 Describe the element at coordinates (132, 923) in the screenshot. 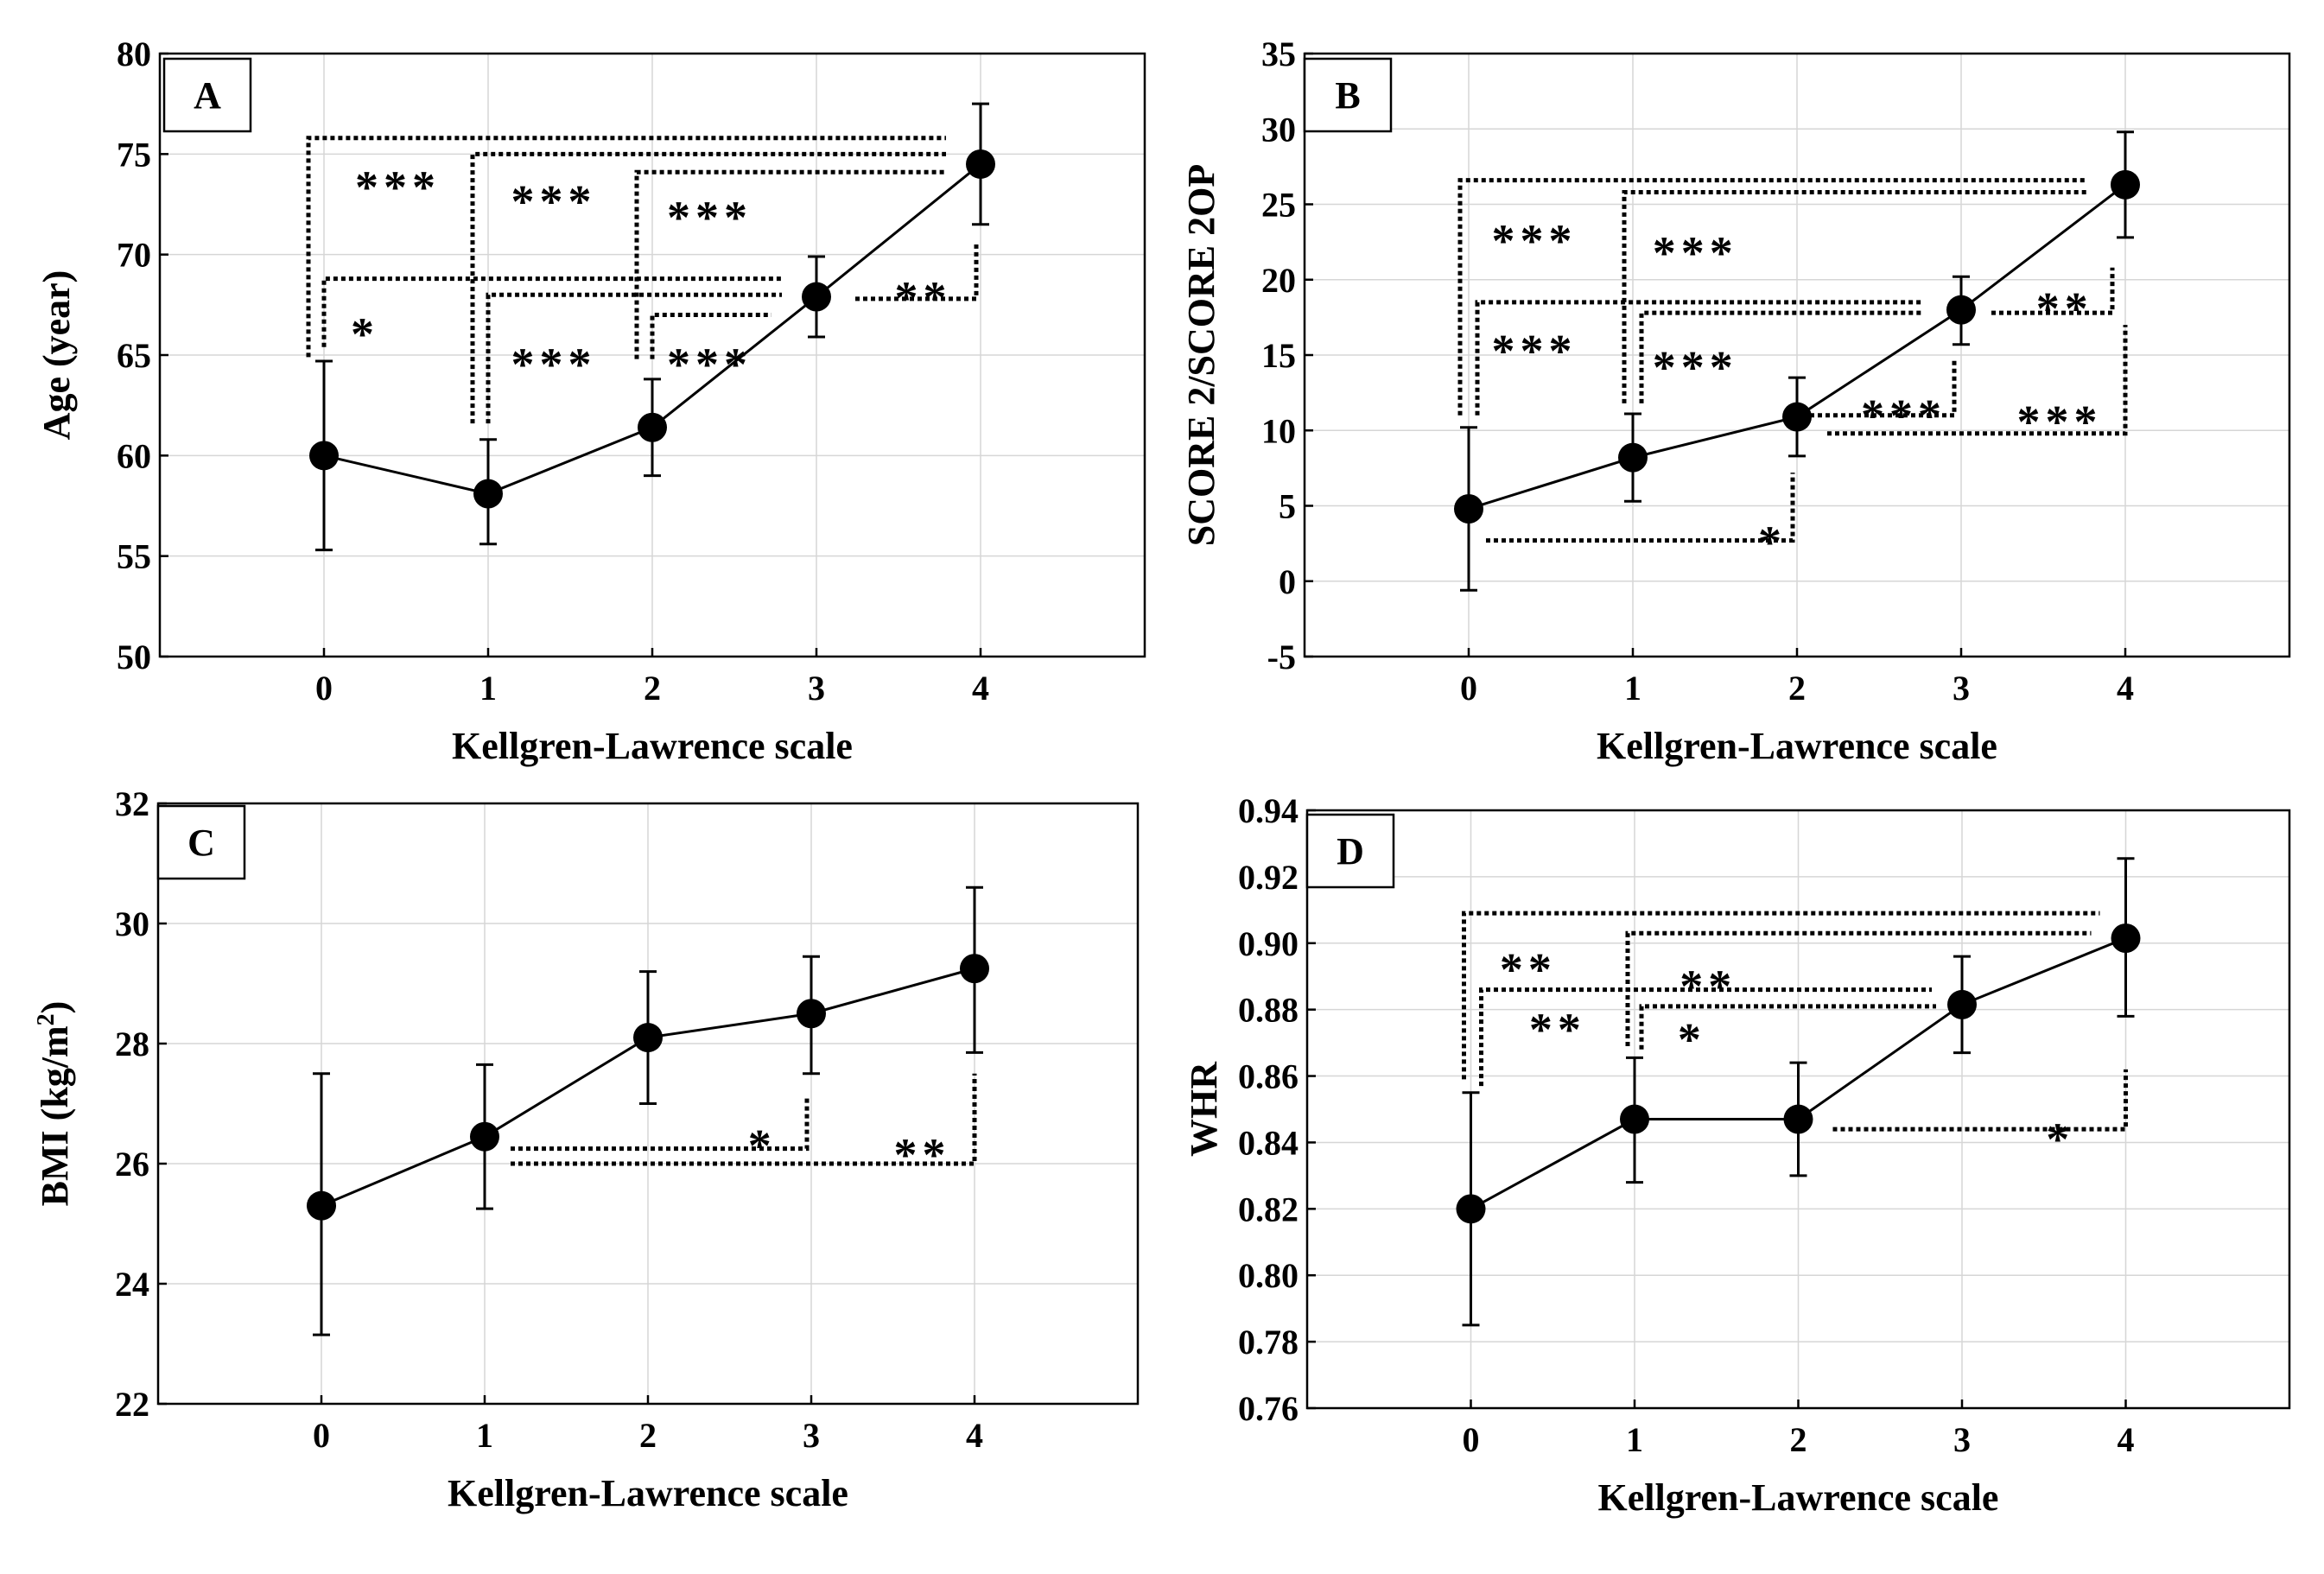

I see `y-tick-label: 30` at that location.